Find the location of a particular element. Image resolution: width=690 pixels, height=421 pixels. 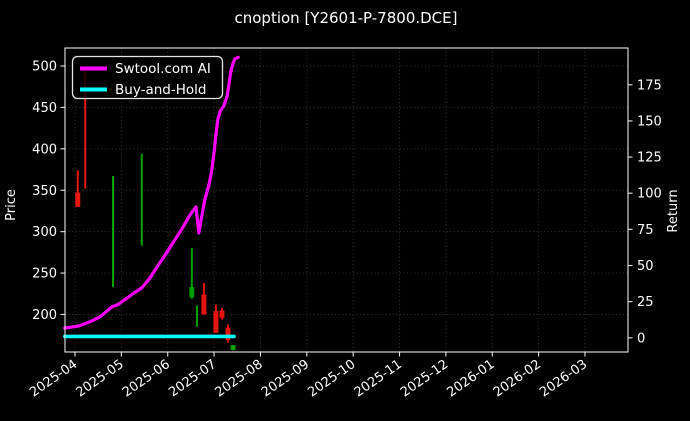

legend-box is located at coordinates (147, 77).